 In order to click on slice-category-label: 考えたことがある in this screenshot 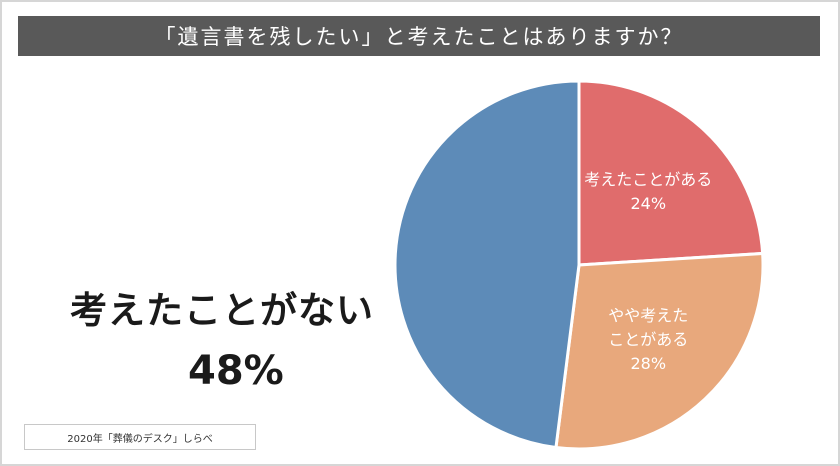, I will do `click(648, 179)`.